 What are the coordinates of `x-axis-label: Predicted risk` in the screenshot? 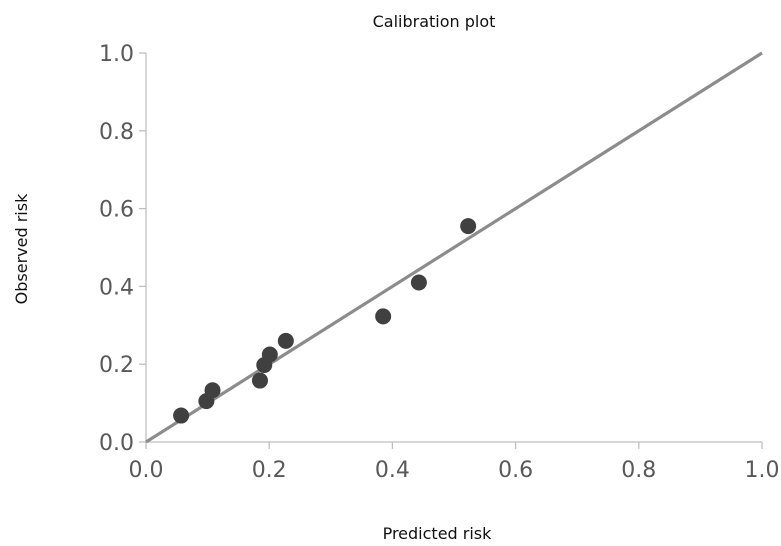 It's located at (438, 533).